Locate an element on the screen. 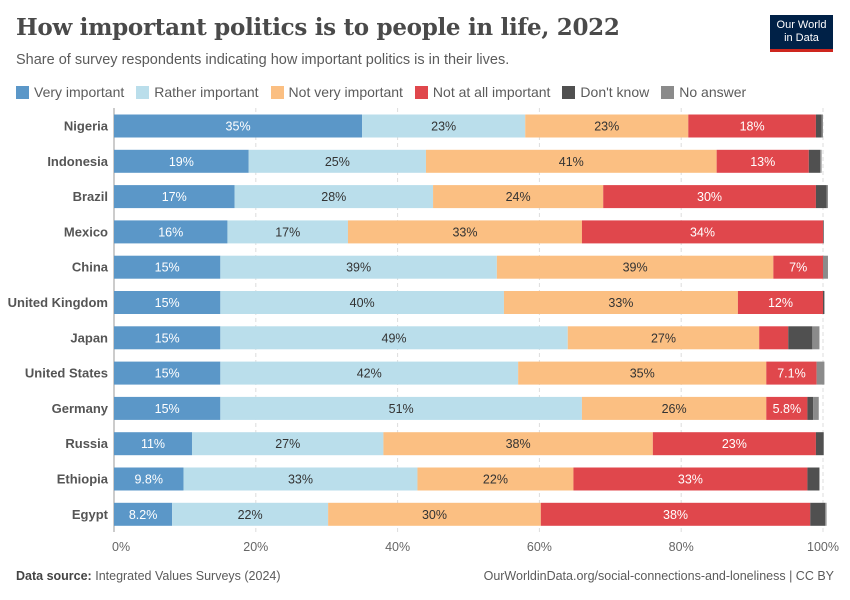 The height and width of the screenshot is (600, 850). data-label: 13% is located at coordinates (762, 162).